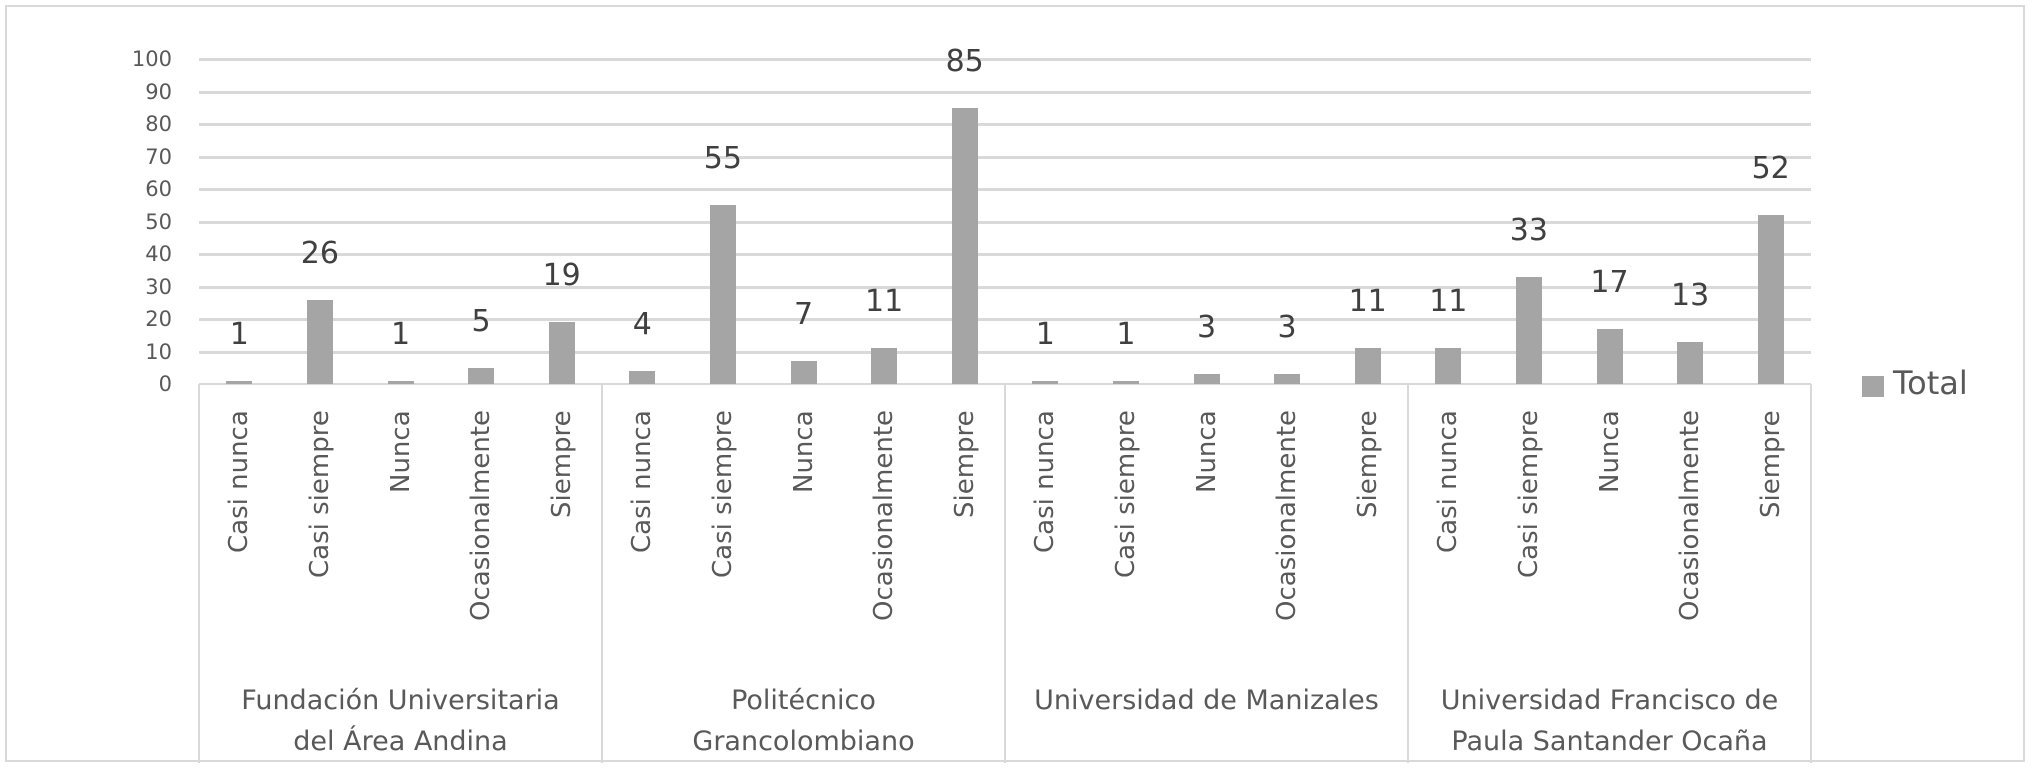  Describe the element at coordinates (1528, 230) in the screenshot. I see `data-label: 33` at that location.